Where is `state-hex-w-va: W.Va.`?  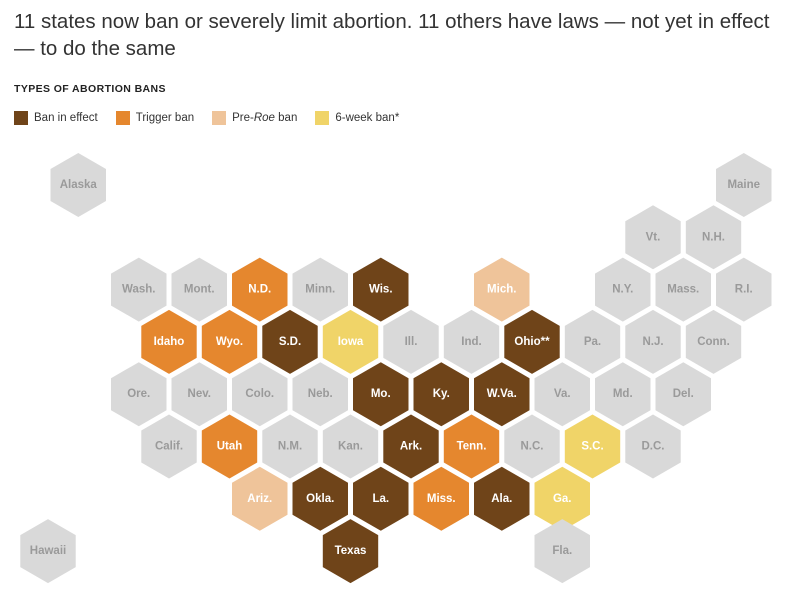
state-hex-w-va: W.Va. is located at coordinates (502, 394).